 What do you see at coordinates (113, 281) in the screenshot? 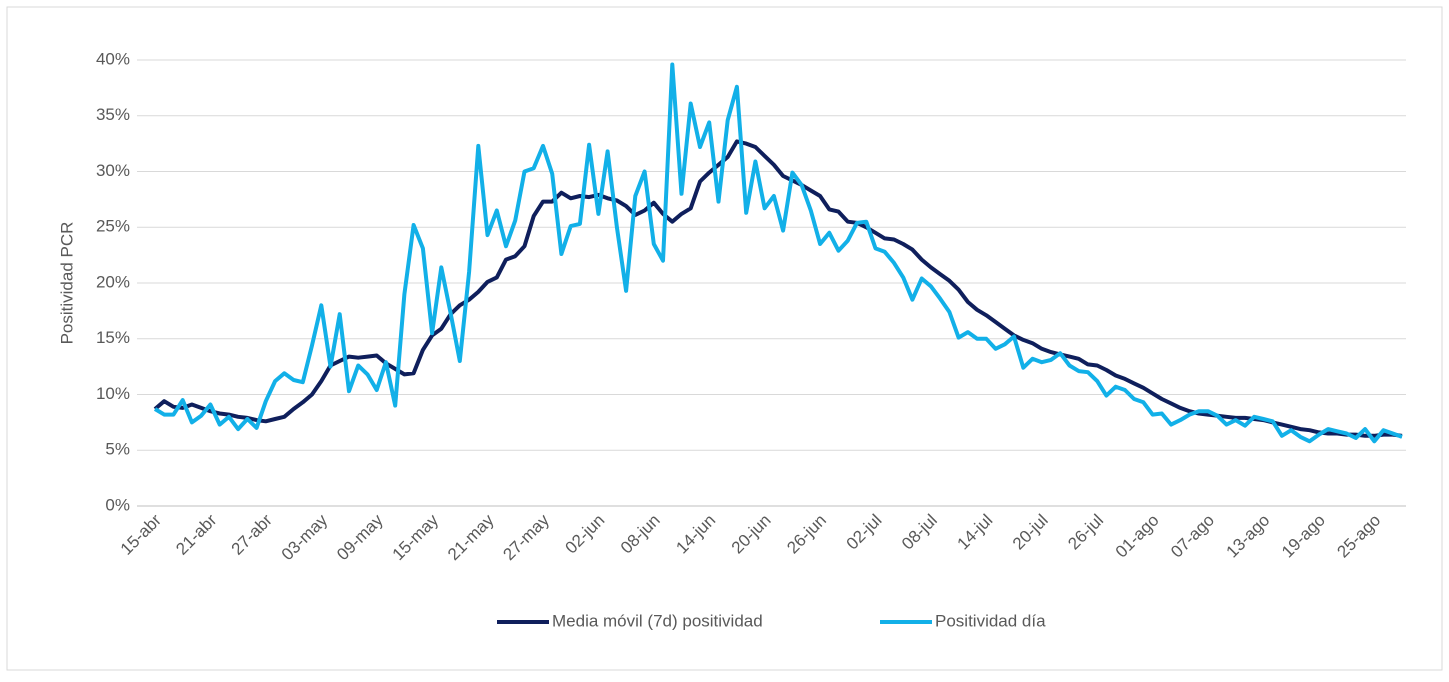
I see `y-tick-label: 20%` at bounding box center [113, 281].